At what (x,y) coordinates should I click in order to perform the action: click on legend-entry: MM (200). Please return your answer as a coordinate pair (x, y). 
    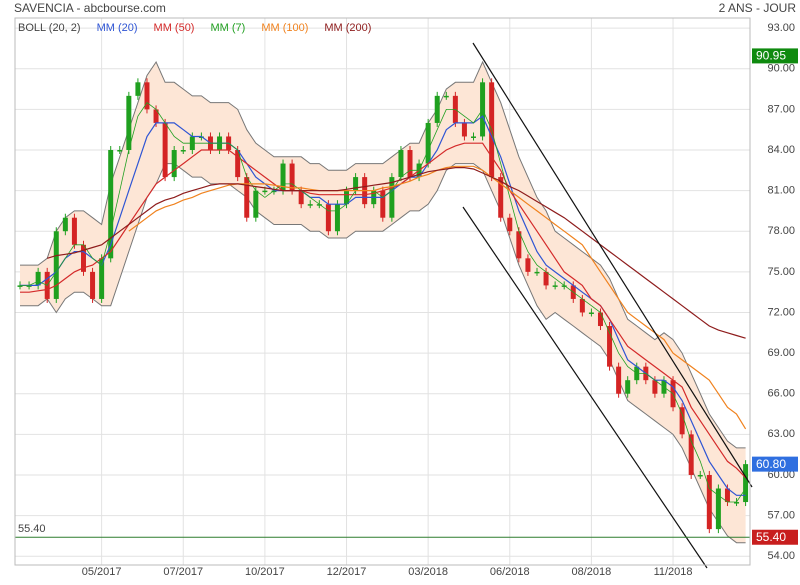
    Looking at the image, I should click on (347, 28).